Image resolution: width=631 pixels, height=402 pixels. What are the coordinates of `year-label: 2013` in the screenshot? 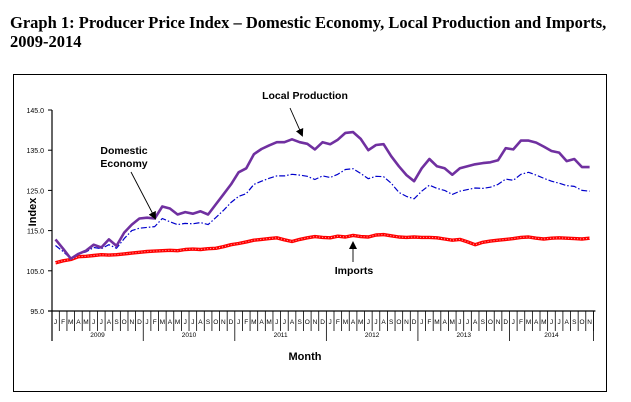 It's located at (463, 335).